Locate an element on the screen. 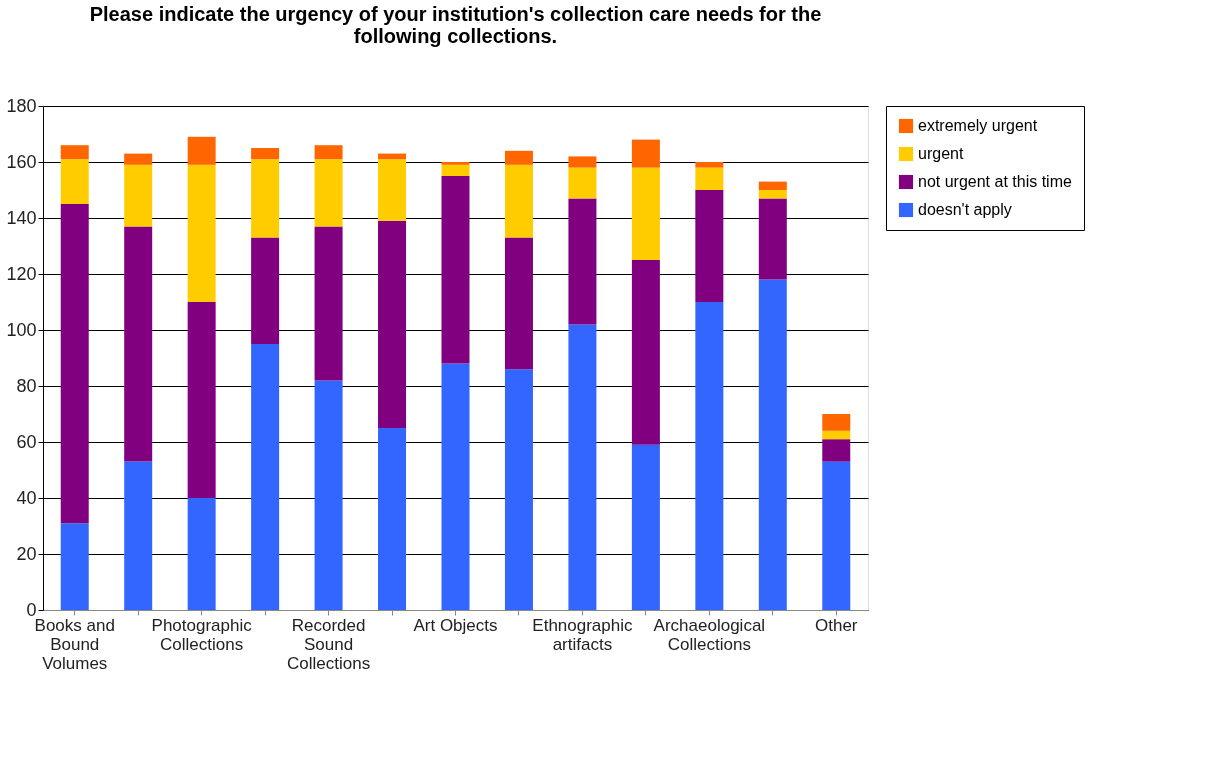 Image resolution: width=1225 pixels, height=764 pixels. y-tick-label: 120 is located at coordinates (21, 273).